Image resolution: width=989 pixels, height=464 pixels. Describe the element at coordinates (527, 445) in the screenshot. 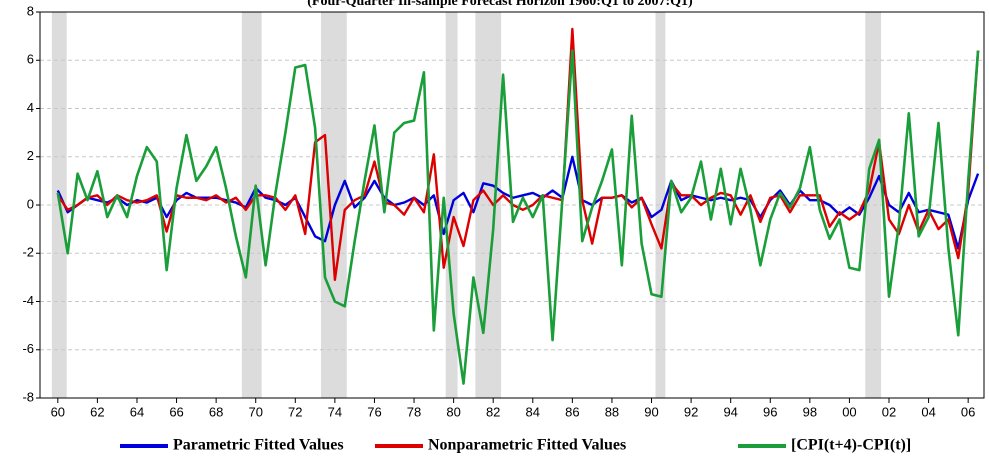

I see `legend-label: Nonparametric Fitted Values` at that location.